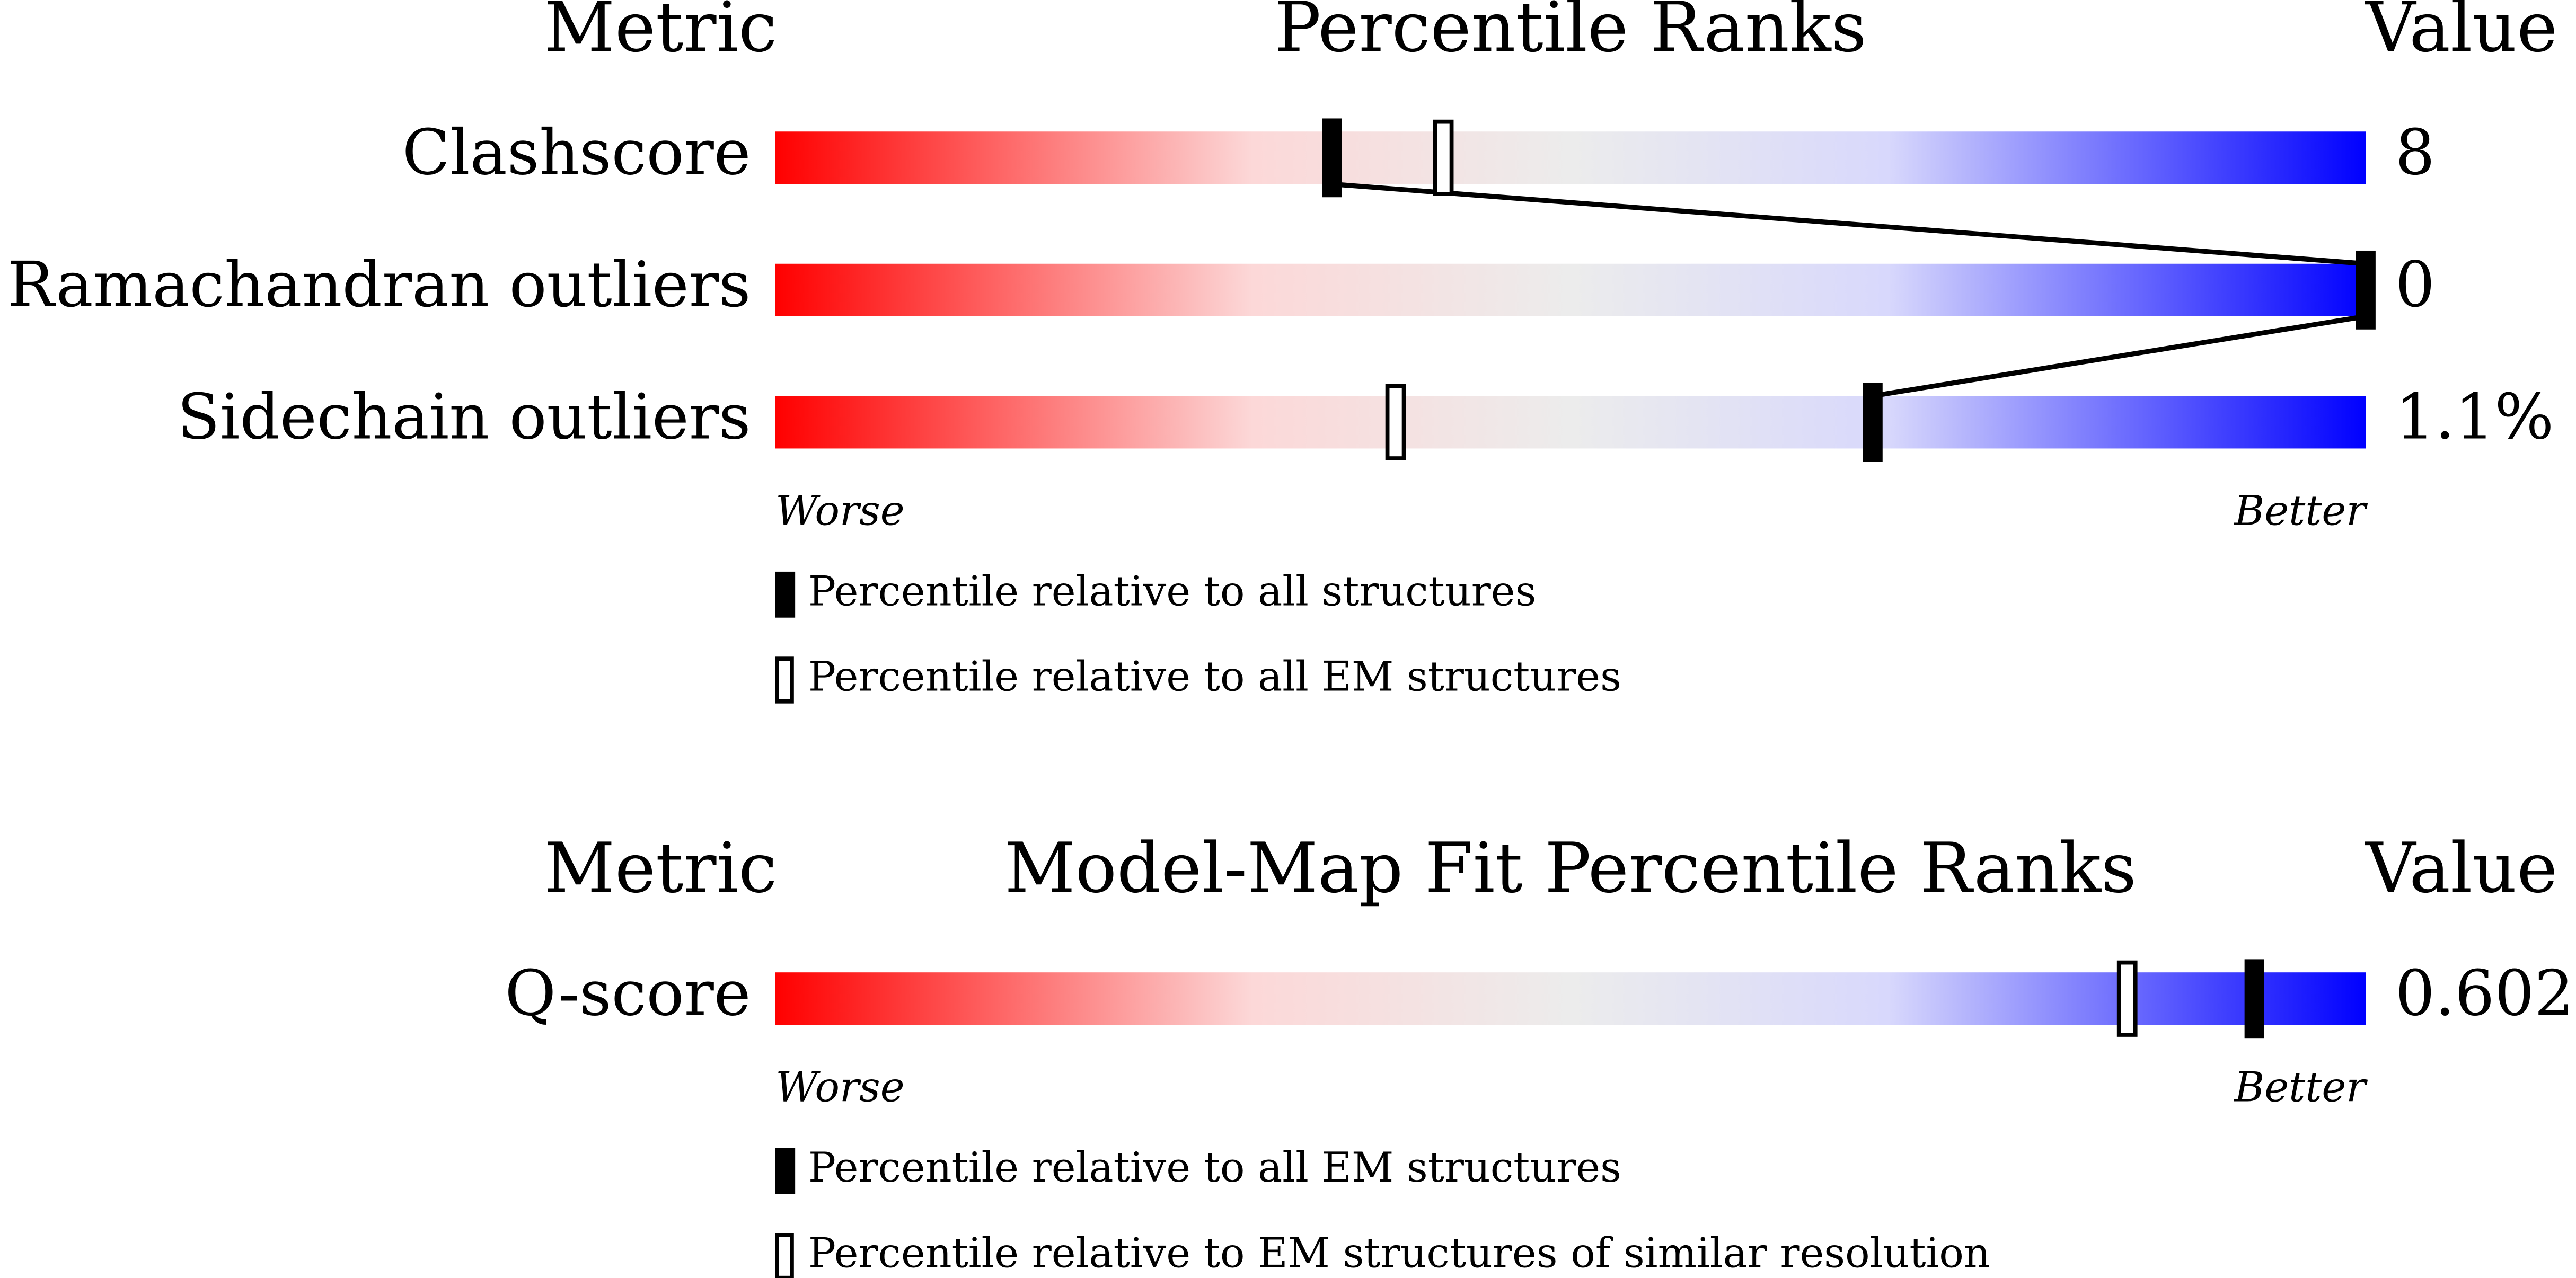 The image size is (2576, 1278). Describe the element at coordinates (628, 993) in the screenshot. I see `metric-label: Q-score` at that location.